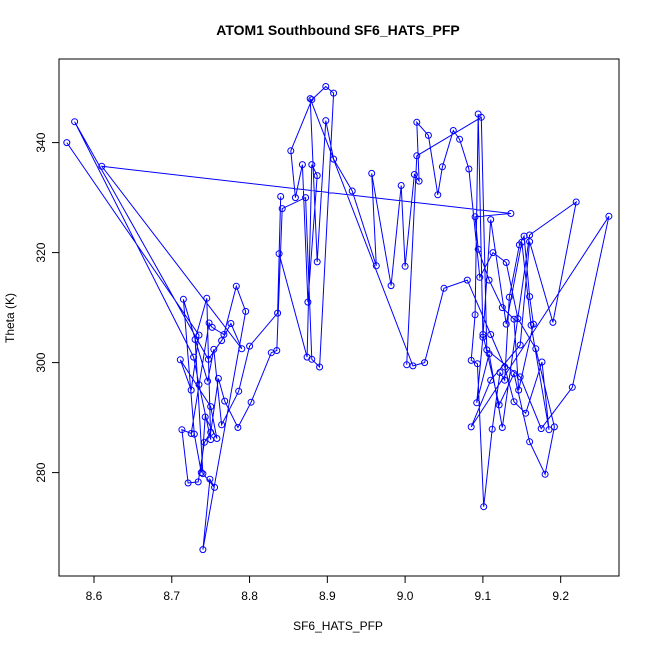  I want to click on y-tick-label: 340, so click(41, 142).